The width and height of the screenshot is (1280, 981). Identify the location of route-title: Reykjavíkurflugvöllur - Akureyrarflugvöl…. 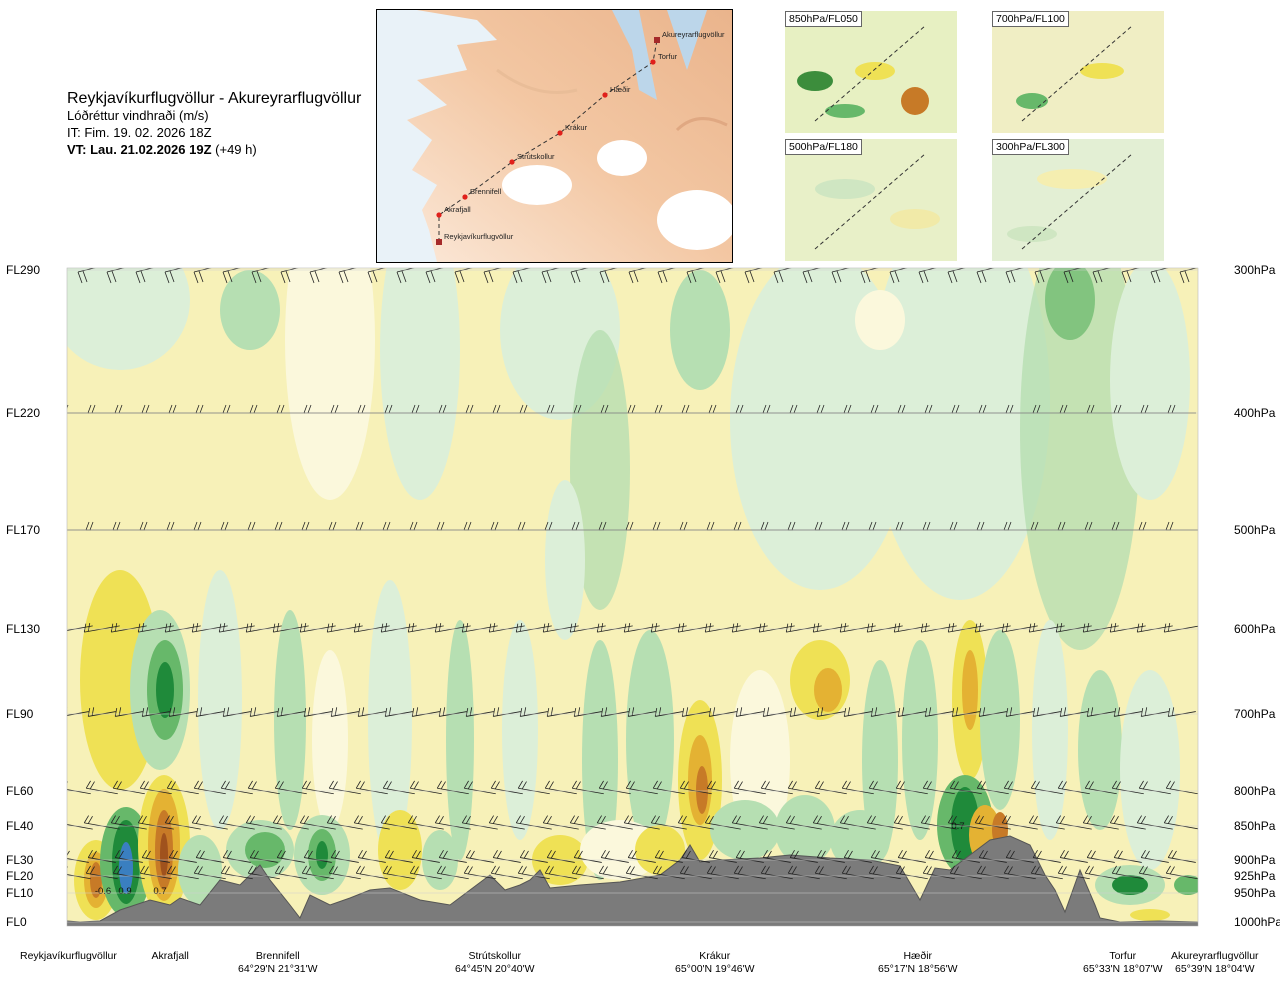
(214, 98).